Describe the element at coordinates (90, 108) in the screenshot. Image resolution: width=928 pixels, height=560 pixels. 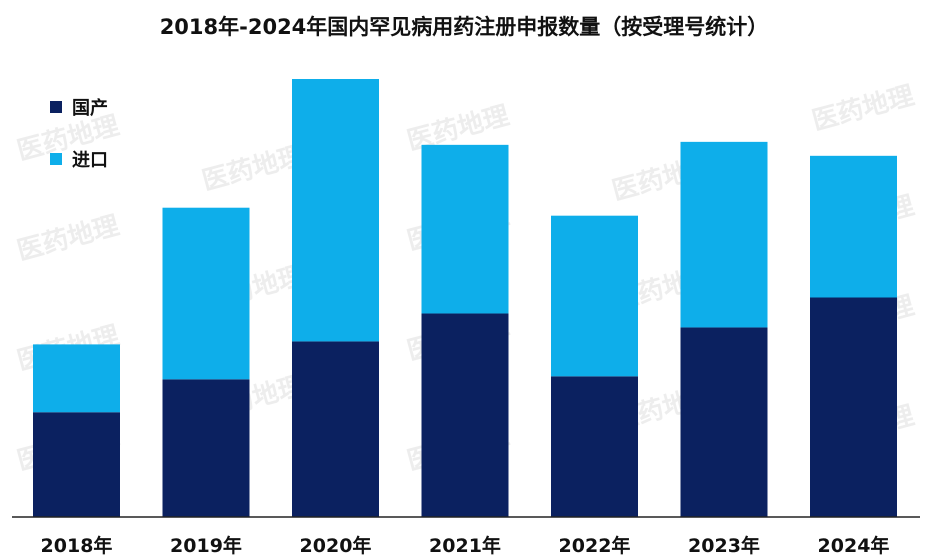
I see `legend-label-domestic: 国产` at that location.